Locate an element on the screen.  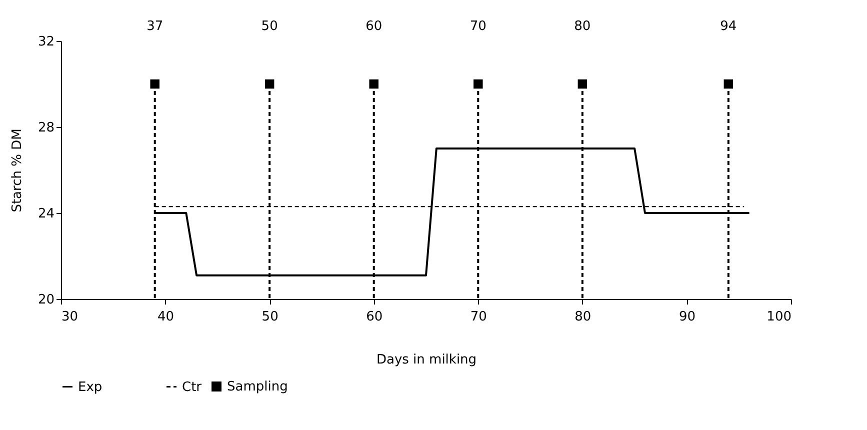
y-tick-label: 24 is located at coordinates (46, 214).